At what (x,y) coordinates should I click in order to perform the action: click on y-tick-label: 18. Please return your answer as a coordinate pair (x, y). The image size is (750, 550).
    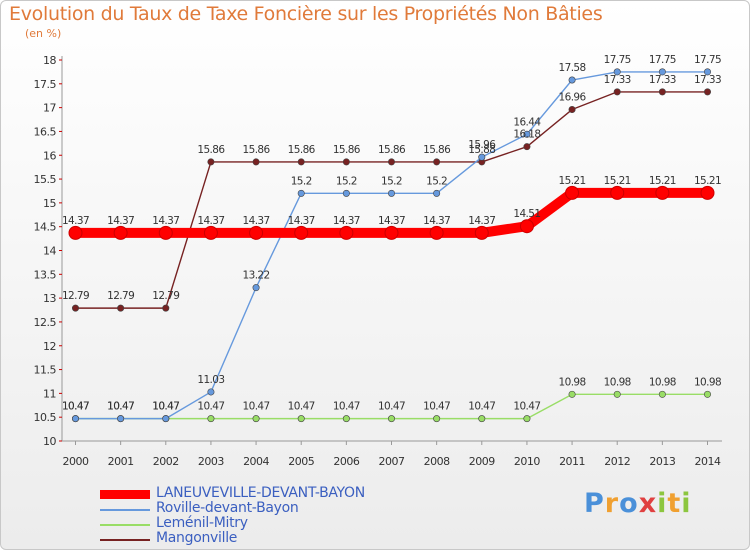
    Looking at the image, I should click on (49, 60).